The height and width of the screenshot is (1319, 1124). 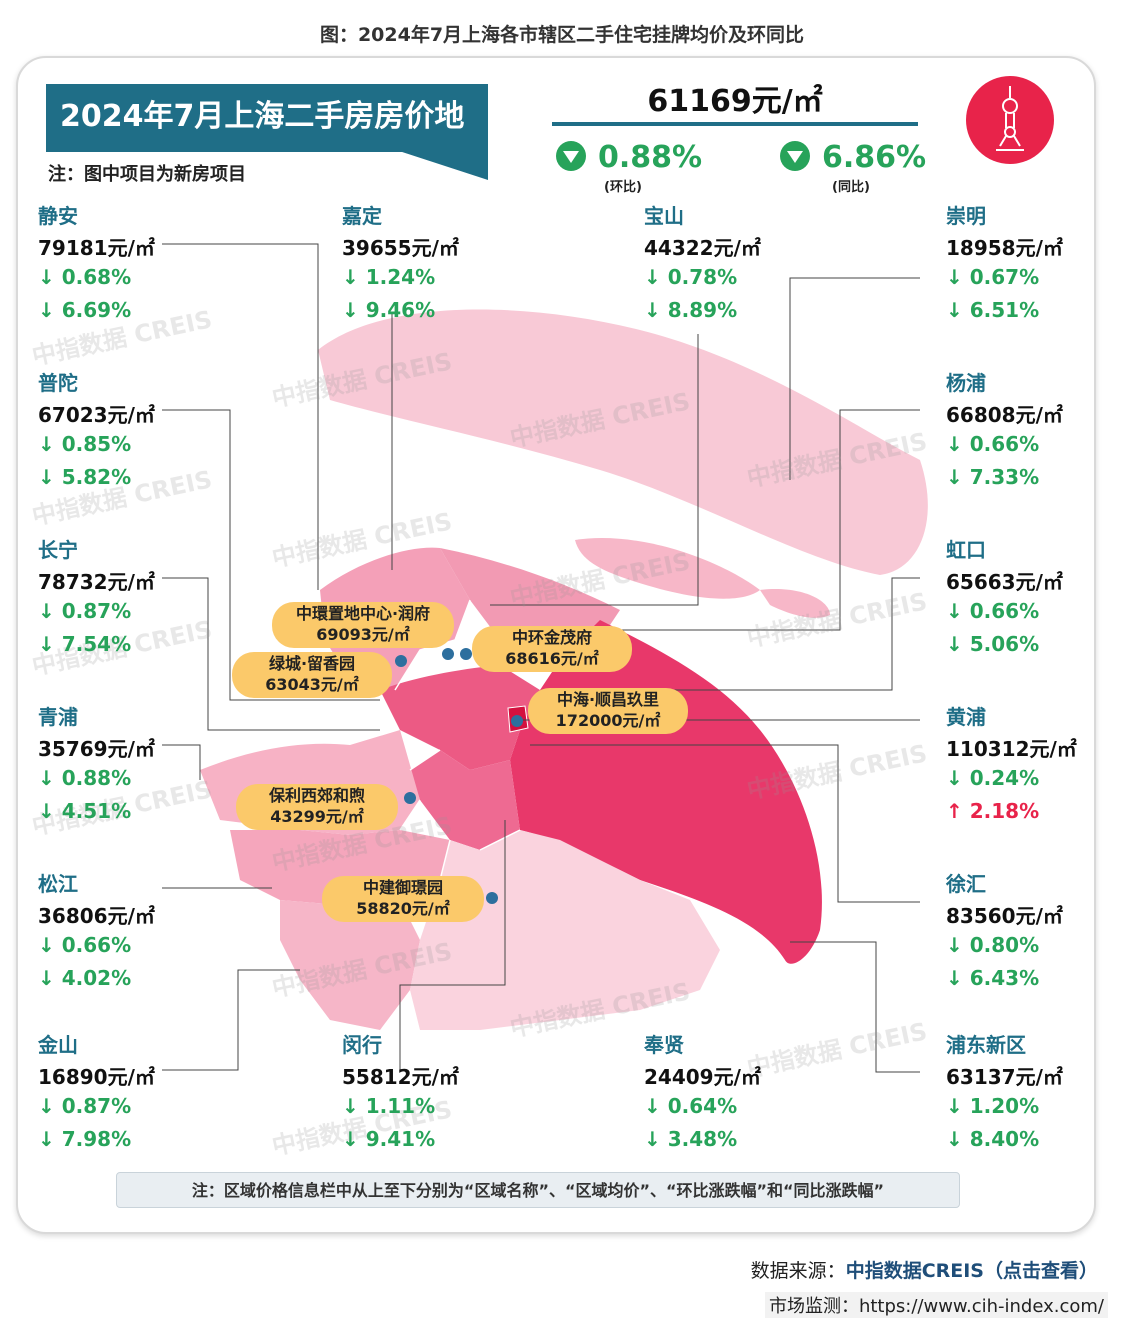 I want to click on district-yoy: ↑ 2.18%, so click(x=993, y=811).